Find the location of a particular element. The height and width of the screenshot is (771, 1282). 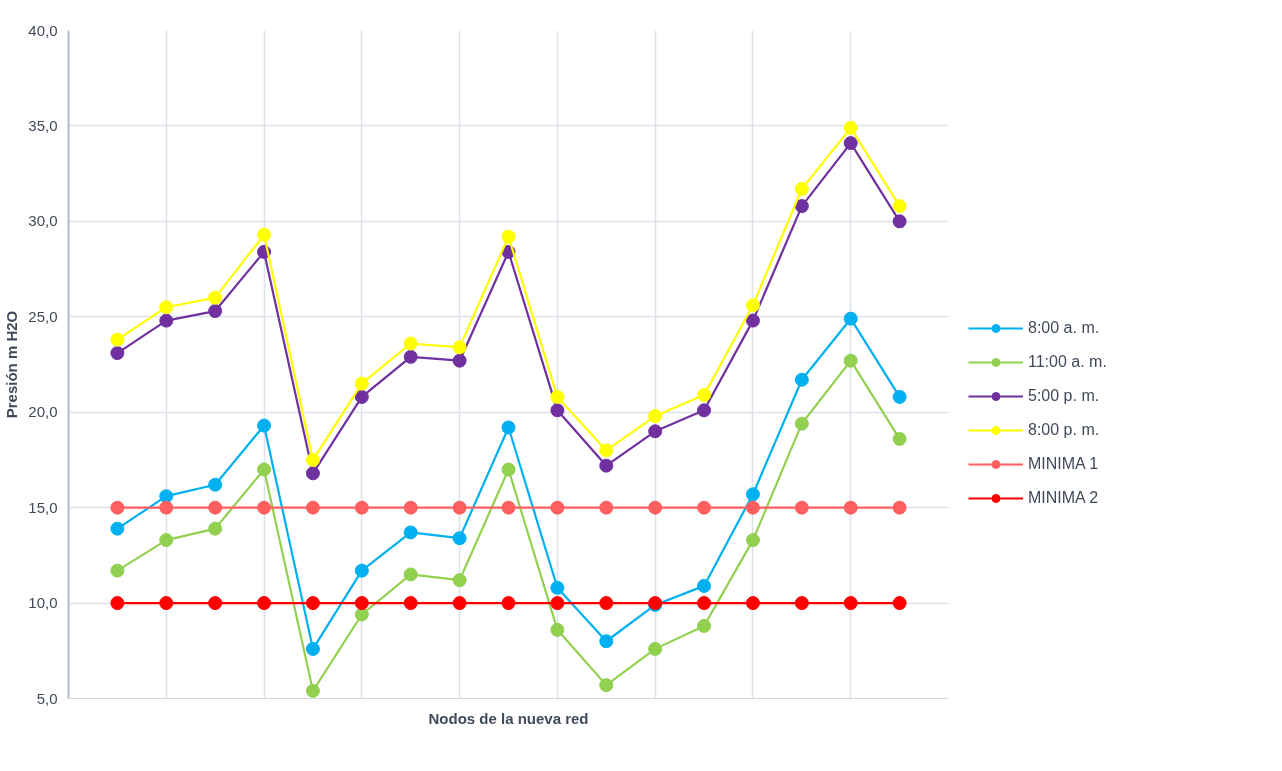

y-tick-label: 35,0 is located at coordinates (43, 125).